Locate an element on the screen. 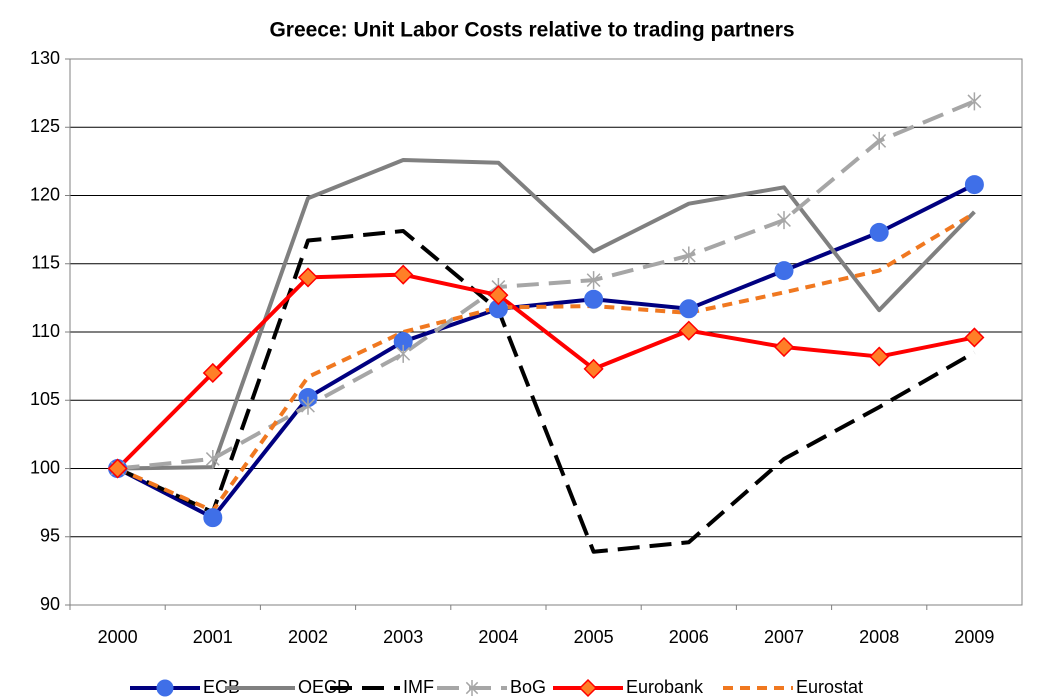 Image resolution: width=1044 pixels, height=699 pixels. x-tick-label: 2007 is located at coordinates (784, 637).